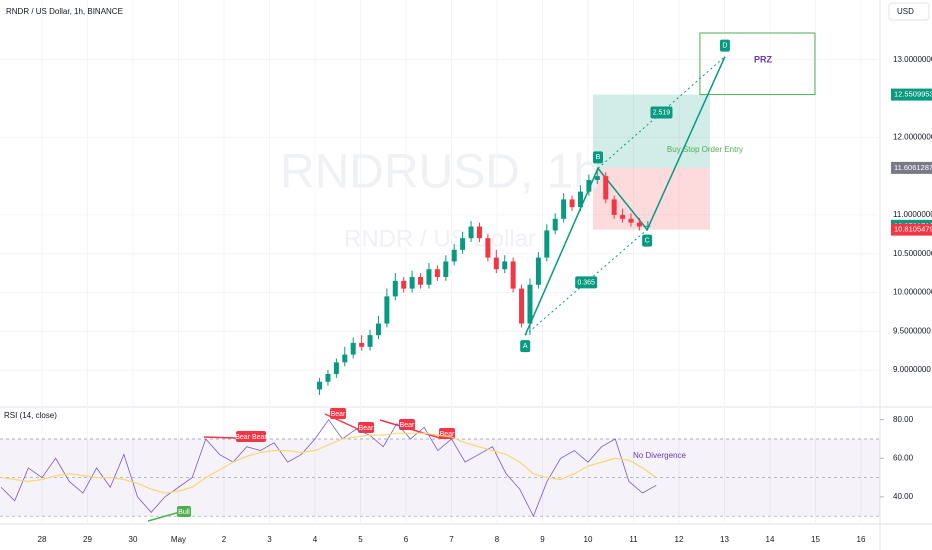 The width and height of the screenshot is (932, 550). I want to click on y-tick-label: 11.0000000, so click(912, 214).